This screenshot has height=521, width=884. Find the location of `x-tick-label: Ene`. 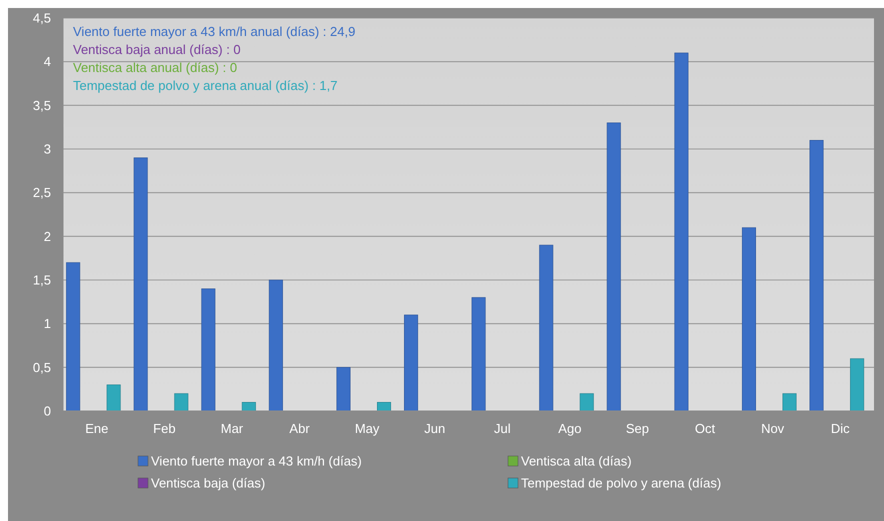

x-tick-label: Ene is located at coordinates (96, 428).